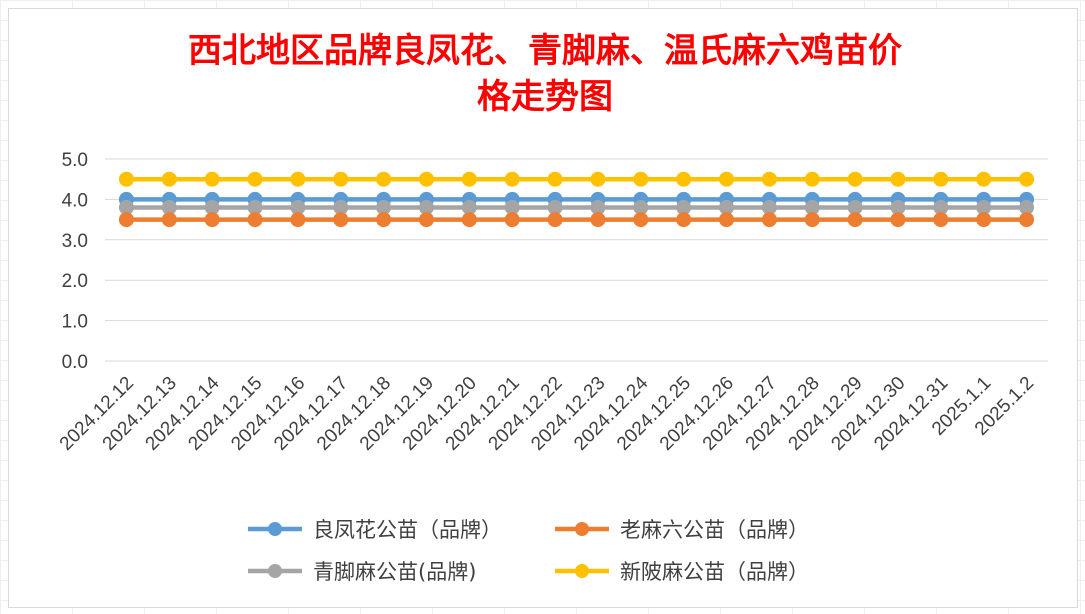  Describe the element at coordinates (407, 530) in the screenshot. I see `legend-label: 良凤花公苗（品牌）` at that location.